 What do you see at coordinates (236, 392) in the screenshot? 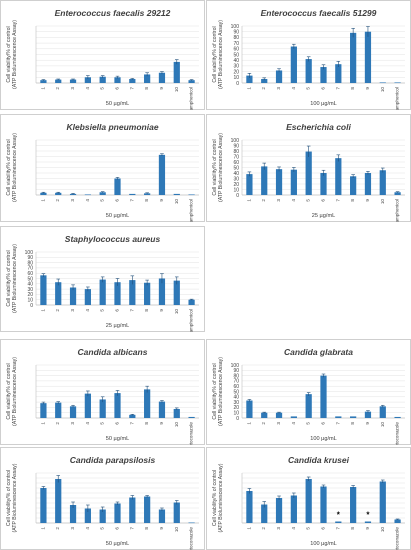
I see `y-tick-label: 50` at bounding box center [236, 392].